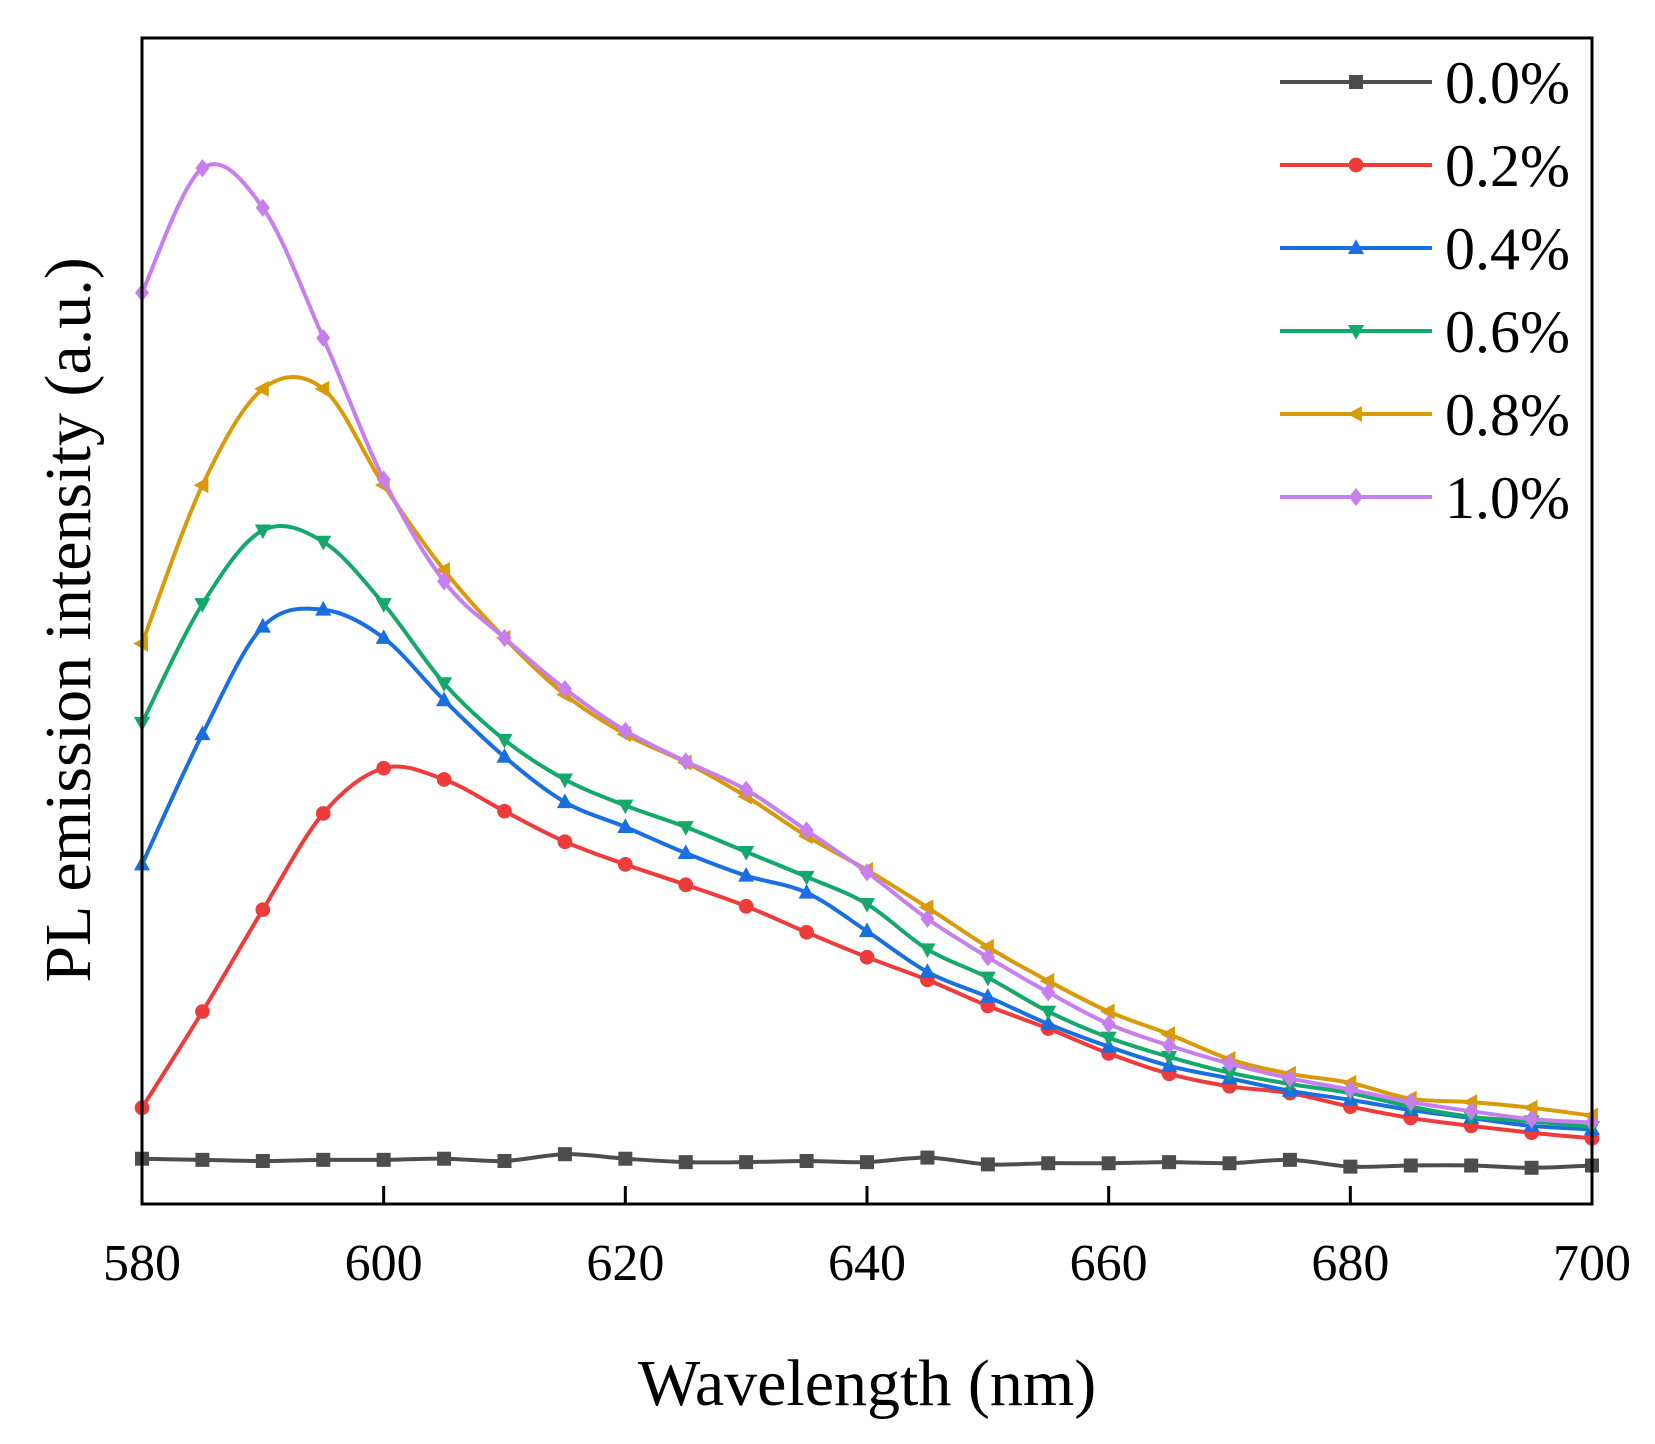 Image resolution: width=1655 pixels, height=1444 pixels. Describe the element at coordinates (564, 1154) in the screenshot. I see `point-0.0%-615` at that location.